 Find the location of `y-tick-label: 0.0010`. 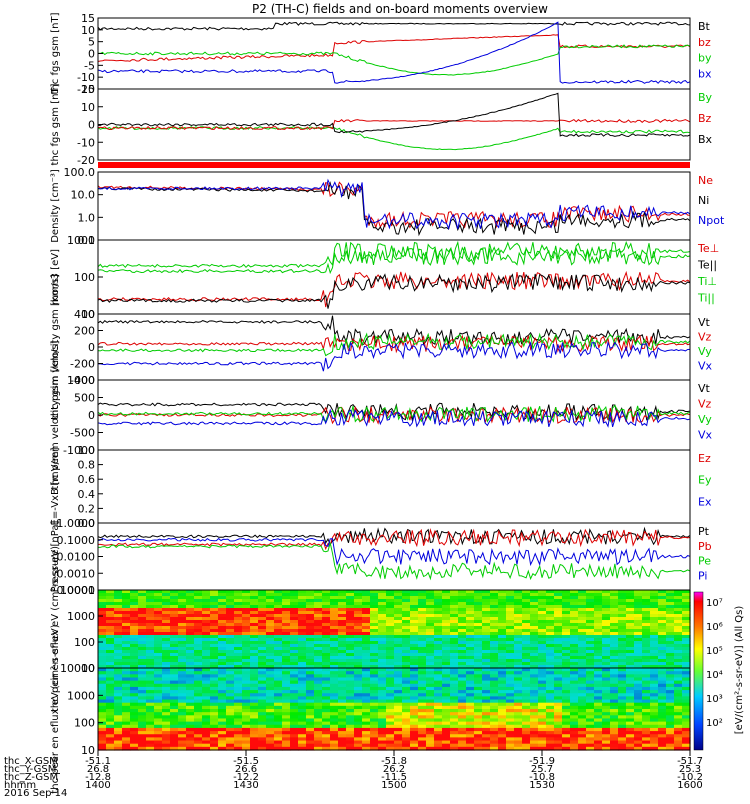

y-tick-label: 0.0010 is located at coordinates (76, 573).